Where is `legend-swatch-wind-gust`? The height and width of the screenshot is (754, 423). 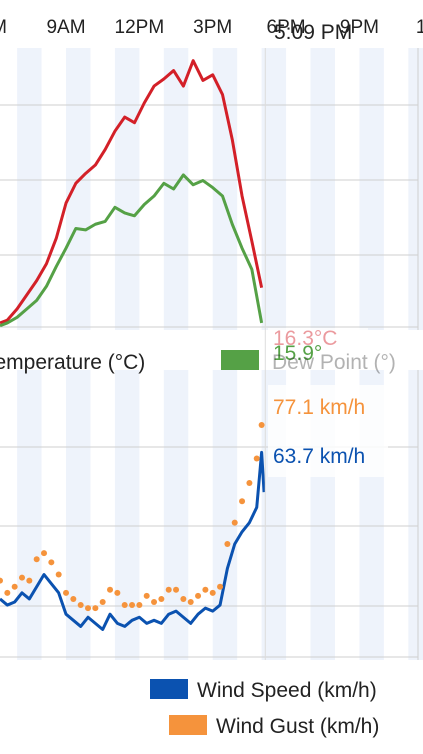
legend-swatch-wind-gust is located at coordinates (188, 725).